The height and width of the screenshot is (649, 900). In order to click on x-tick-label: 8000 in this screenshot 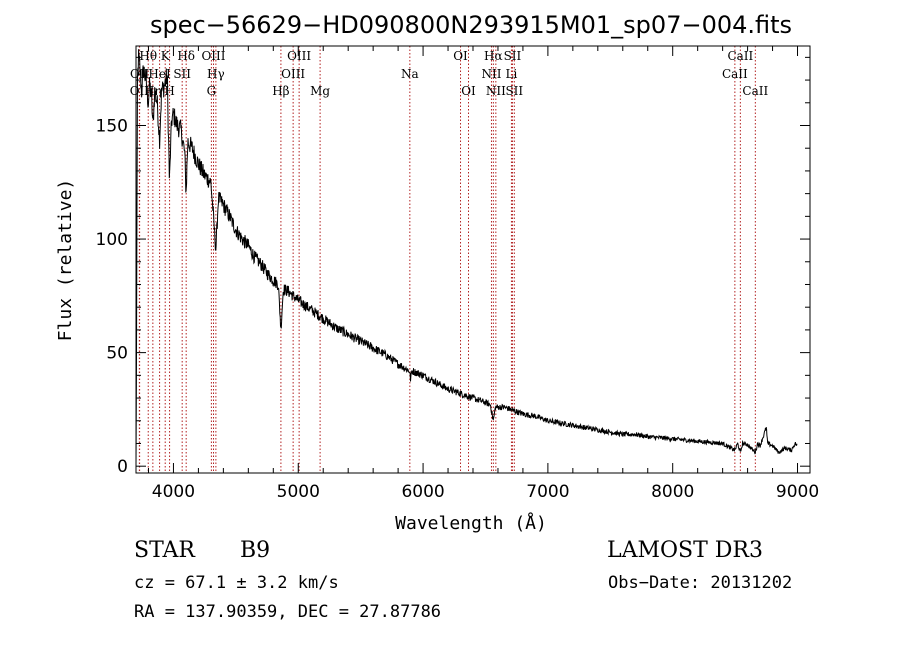, I will do `click(672, 492)`.